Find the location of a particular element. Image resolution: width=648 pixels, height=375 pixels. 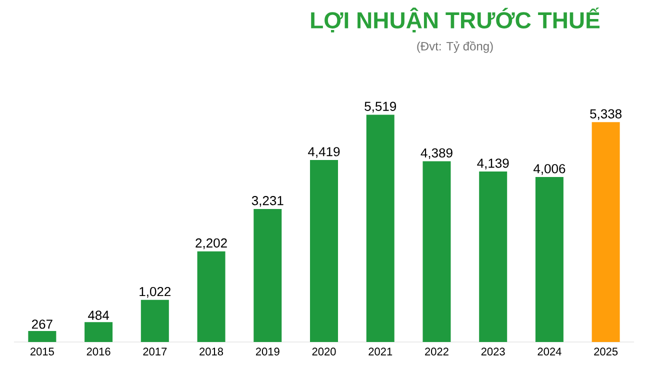

chart-title: LỢI NHUẬN TRƯỚC THUẾ is located at coordinates (455, 20).